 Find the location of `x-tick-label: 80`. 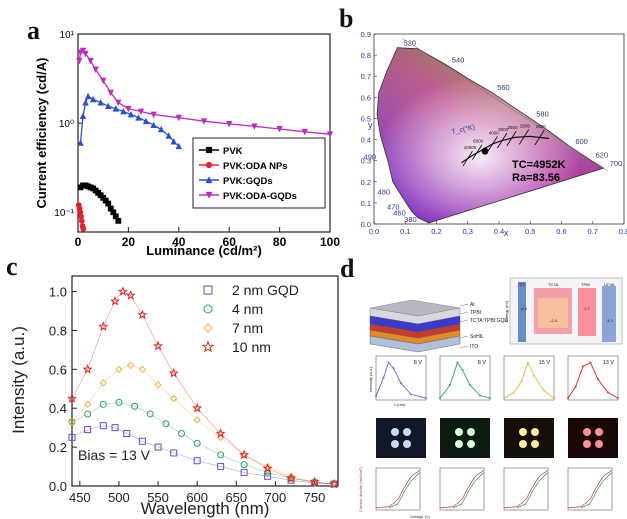

x-tick-label: 80 is located at coordinates (280, 242).